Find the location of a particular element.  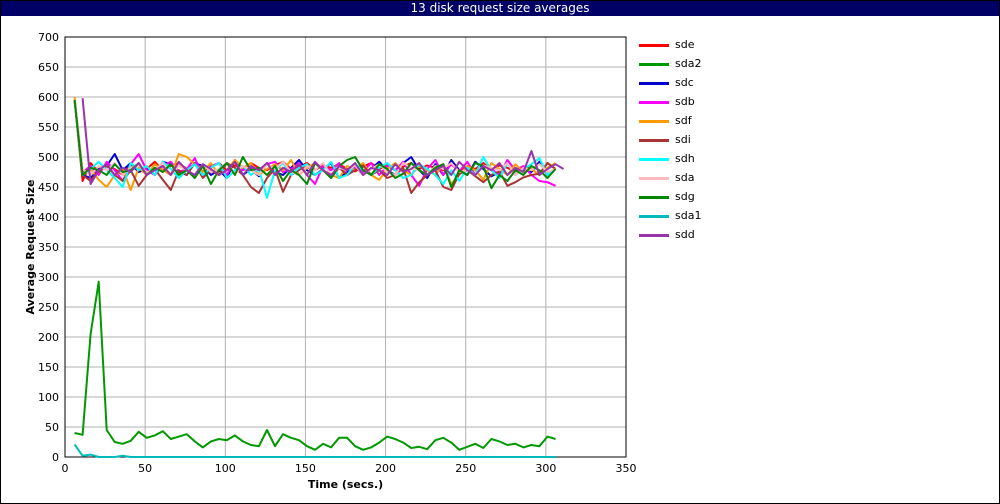

legend-item-sdg: sdg is located at coordinates (691, 198).